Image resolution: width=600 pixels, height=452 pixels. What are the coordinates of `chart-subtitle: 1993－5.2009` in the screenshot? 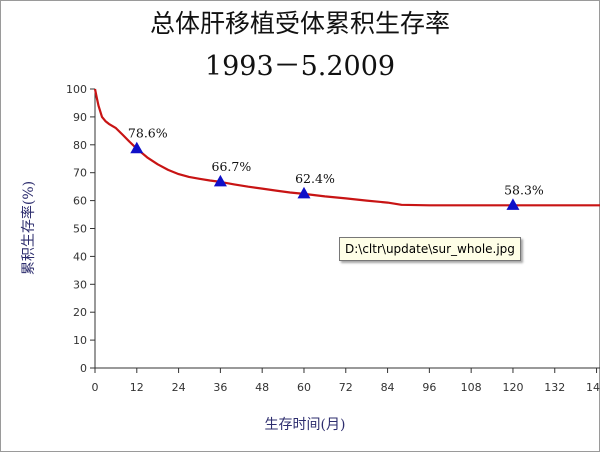 It's located at (300, 66).